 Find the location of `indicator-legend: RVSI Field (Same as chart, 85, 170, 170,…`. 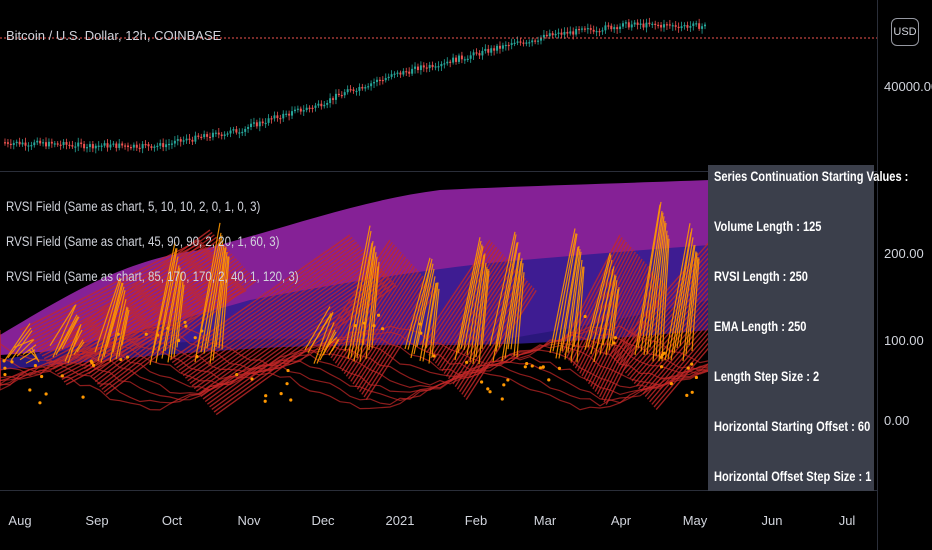

indicator-legend: RVSI Field (Same as chart, 85, 170, 170,… is located at coordinates (152, 276).